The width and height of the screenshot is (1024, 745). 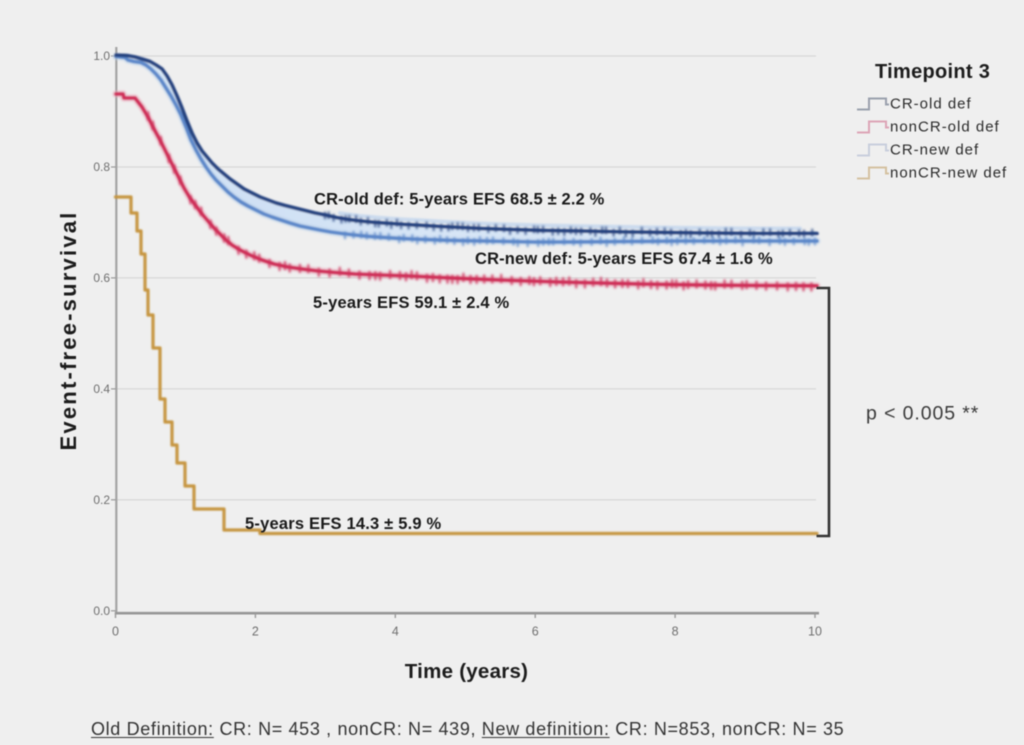 What do you see at coordinates (934, 150) in the screenshot?
I see `svg-text: CR-new def` at bounding box center [934, 150].